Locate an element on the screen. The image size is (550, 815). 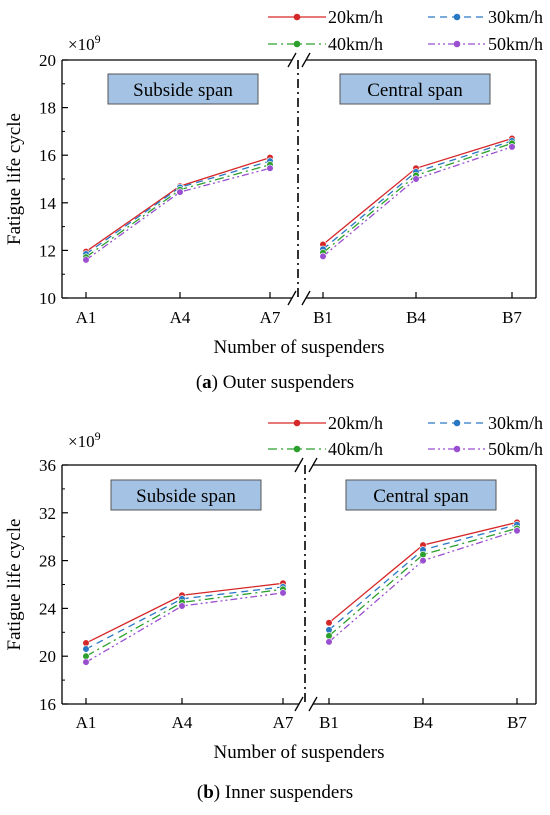
left-span-box is located at coordinates (183, 89).